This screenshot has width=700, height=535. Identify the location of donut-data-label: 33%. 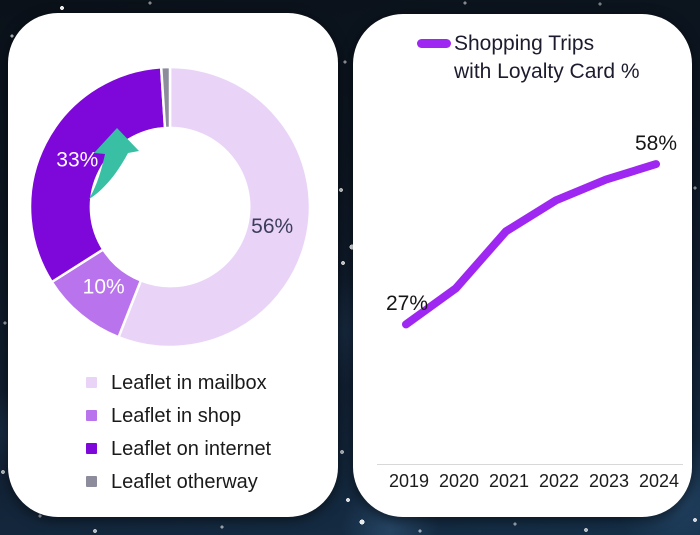
(77, 159).